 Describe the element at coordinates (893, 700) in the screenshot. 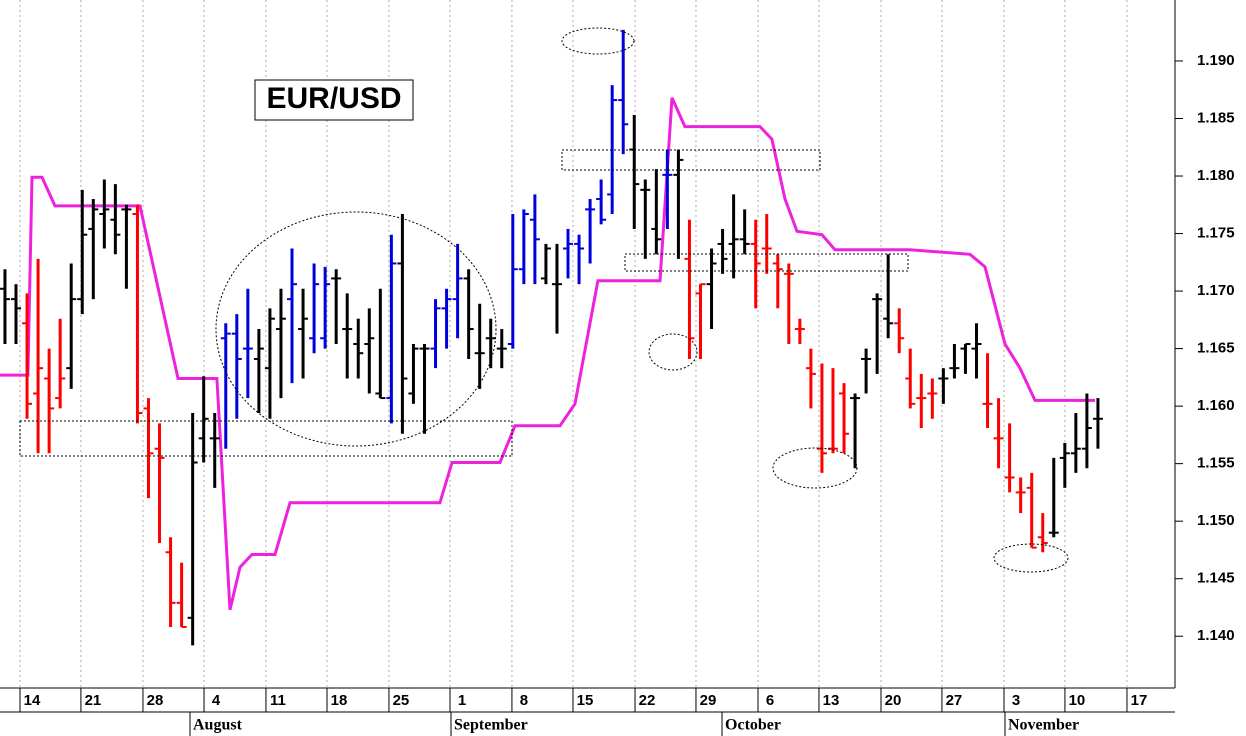

I see `x-tick-label: 20` at that location.